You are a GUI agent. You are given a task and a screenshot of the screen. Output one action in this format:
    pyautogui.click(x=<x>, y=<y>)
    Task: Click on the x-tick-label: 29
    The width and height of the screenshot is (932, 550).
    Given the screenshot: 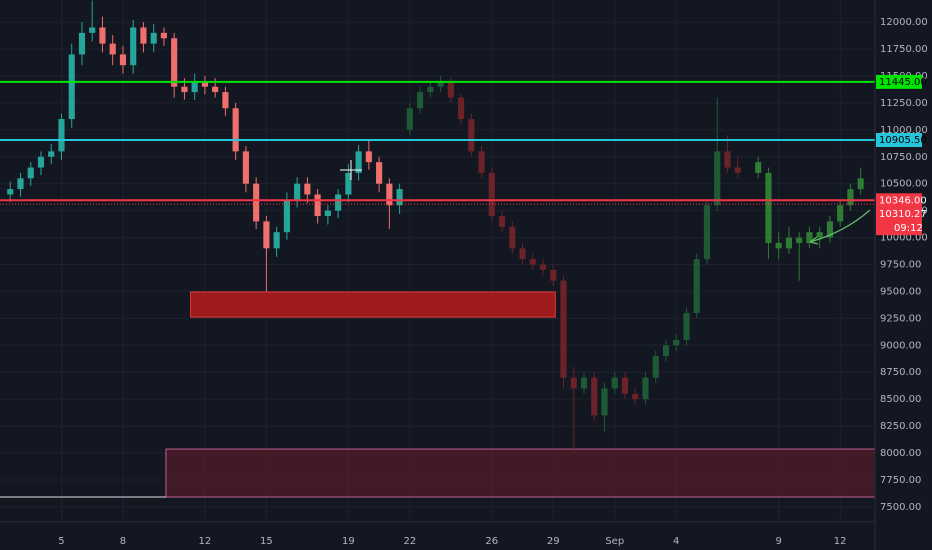 What is the action you would take?
    pyautogui.click(x=553, y=541)
    